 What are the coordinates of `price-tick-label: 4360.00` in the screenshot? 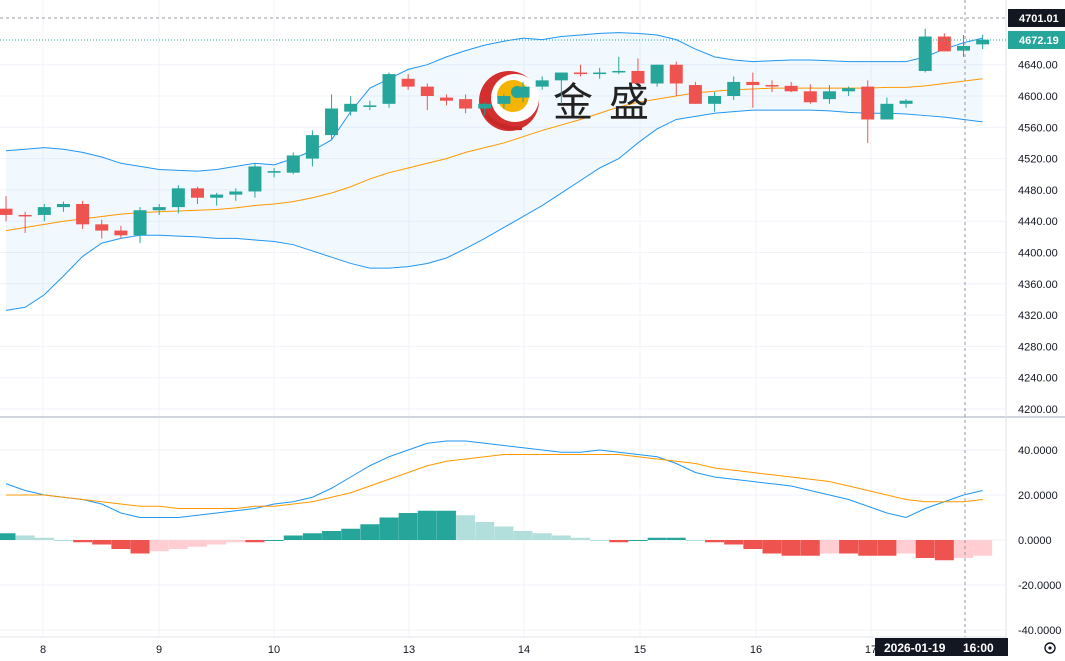 It's located at (1038, 285).